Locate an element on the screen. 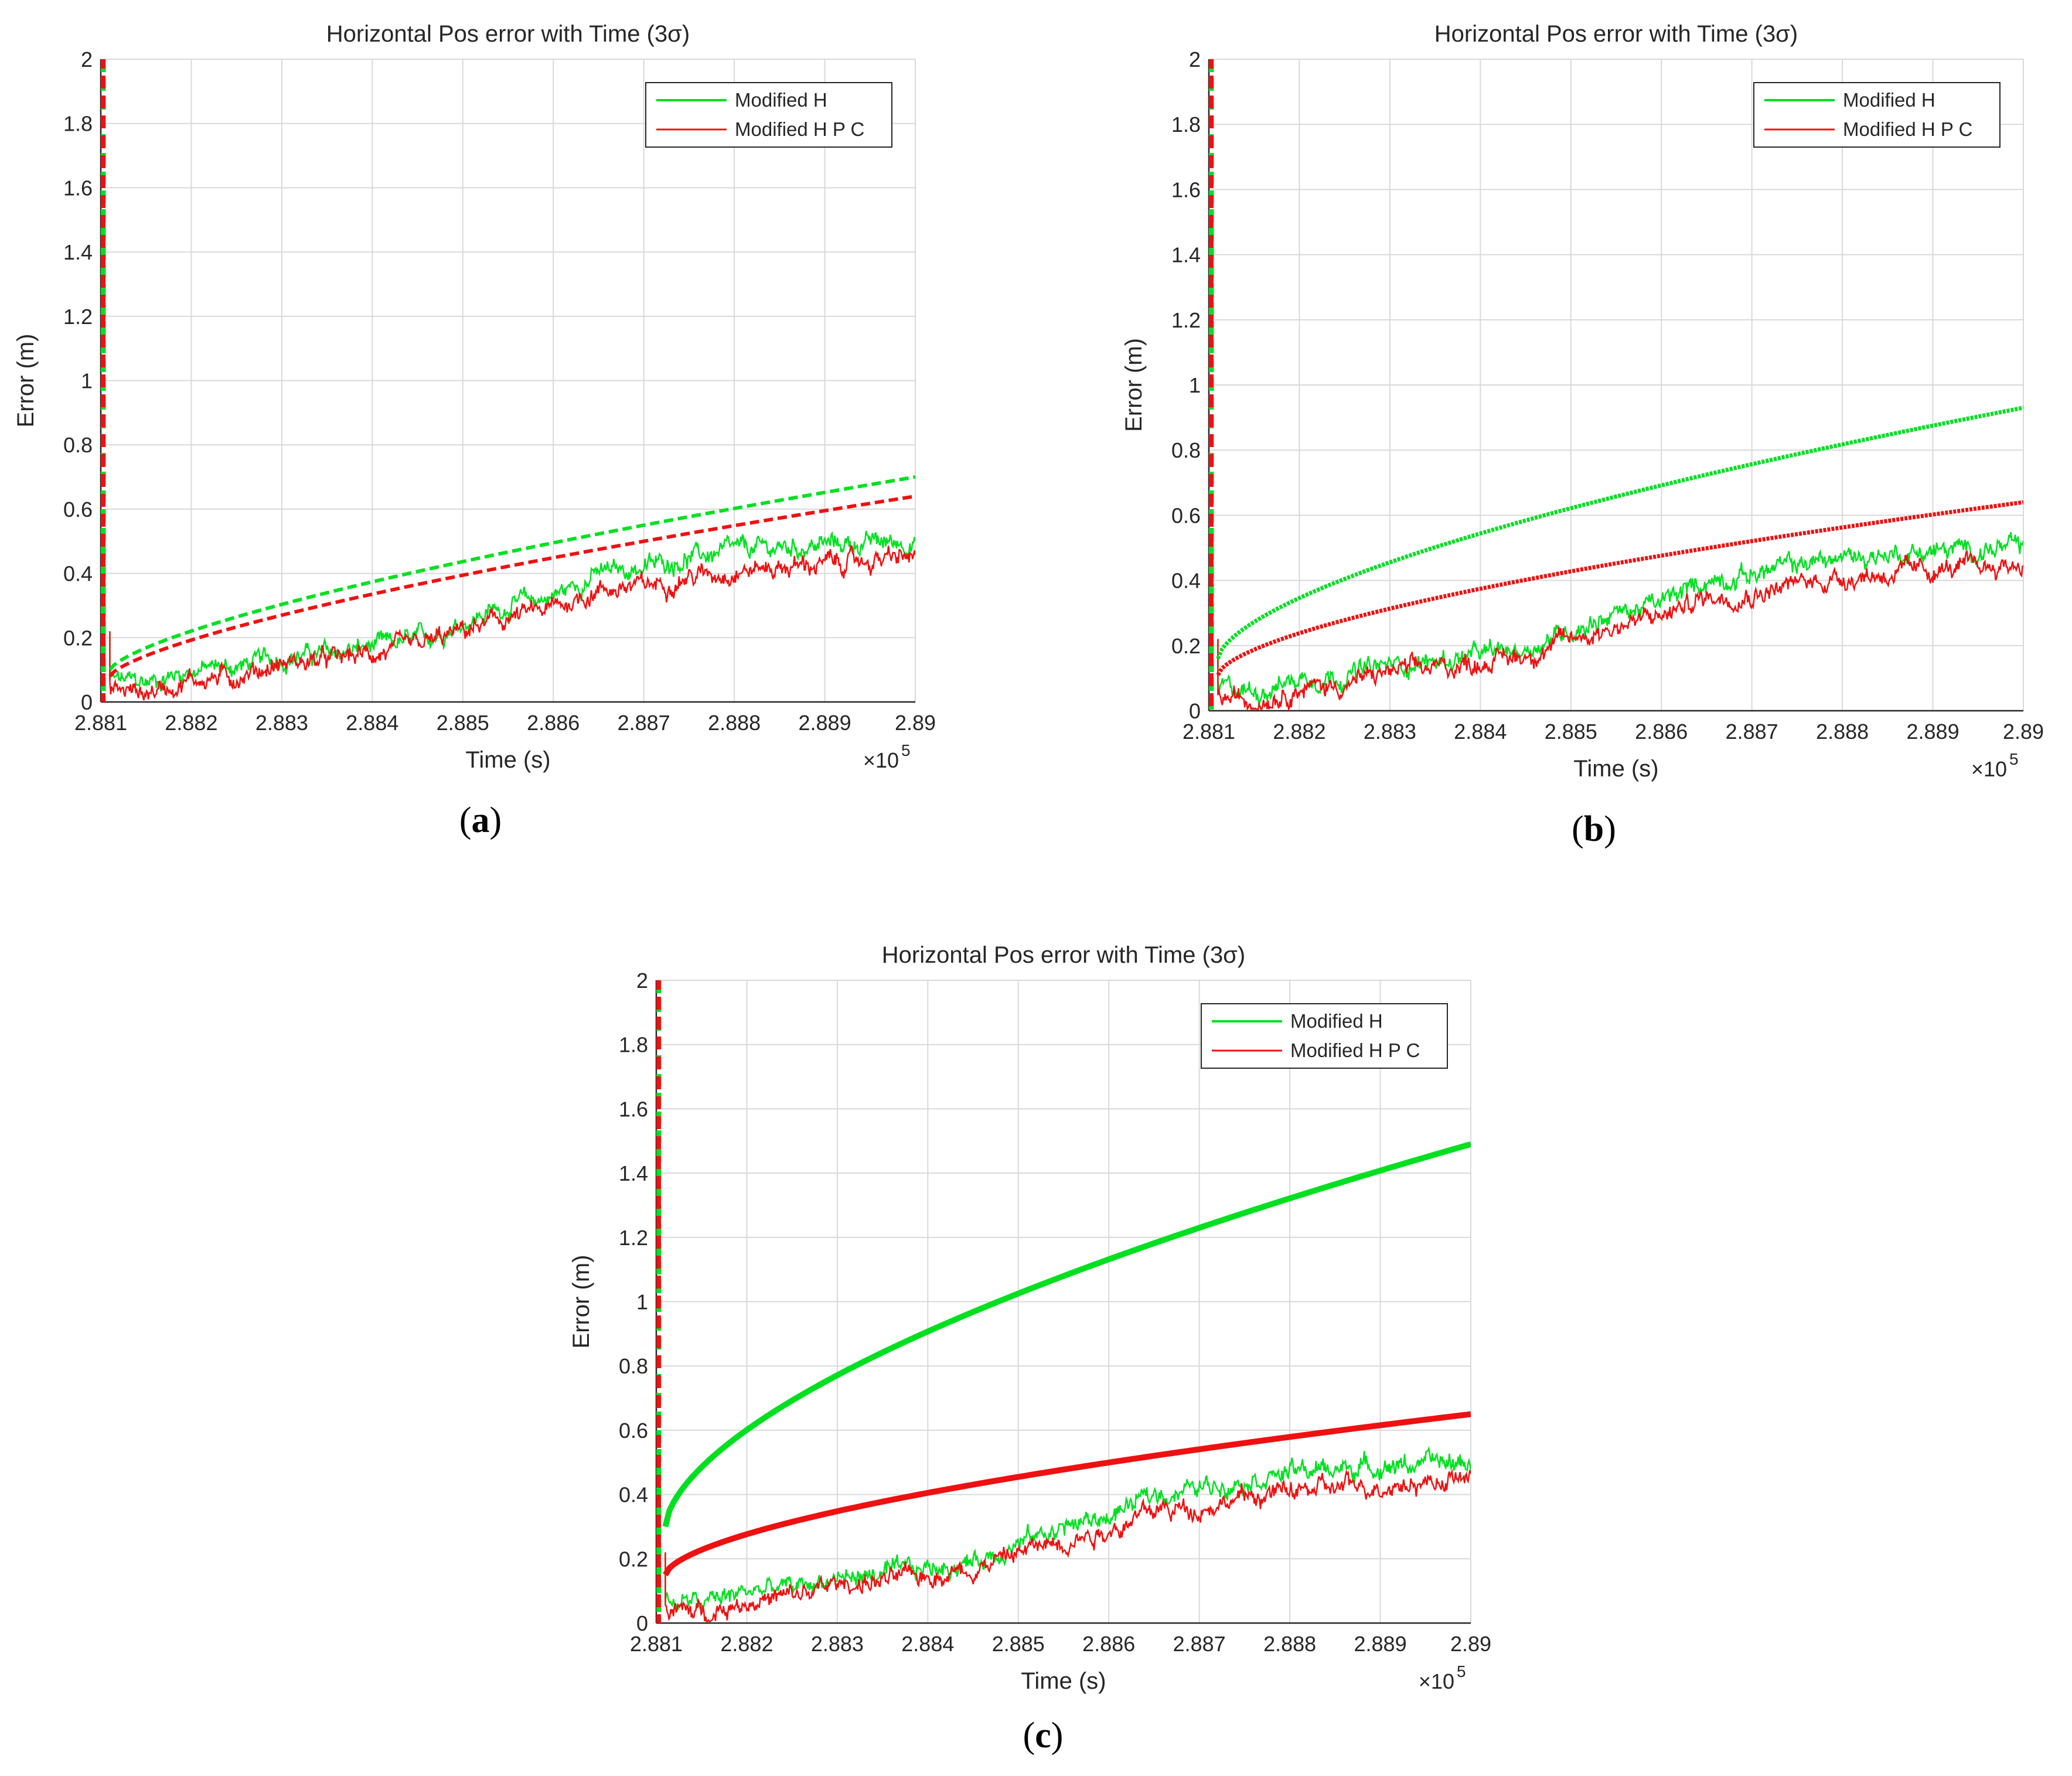 The image size is (2072, 1776). panel-caption-letter: a is located at coordinates (481, 820).